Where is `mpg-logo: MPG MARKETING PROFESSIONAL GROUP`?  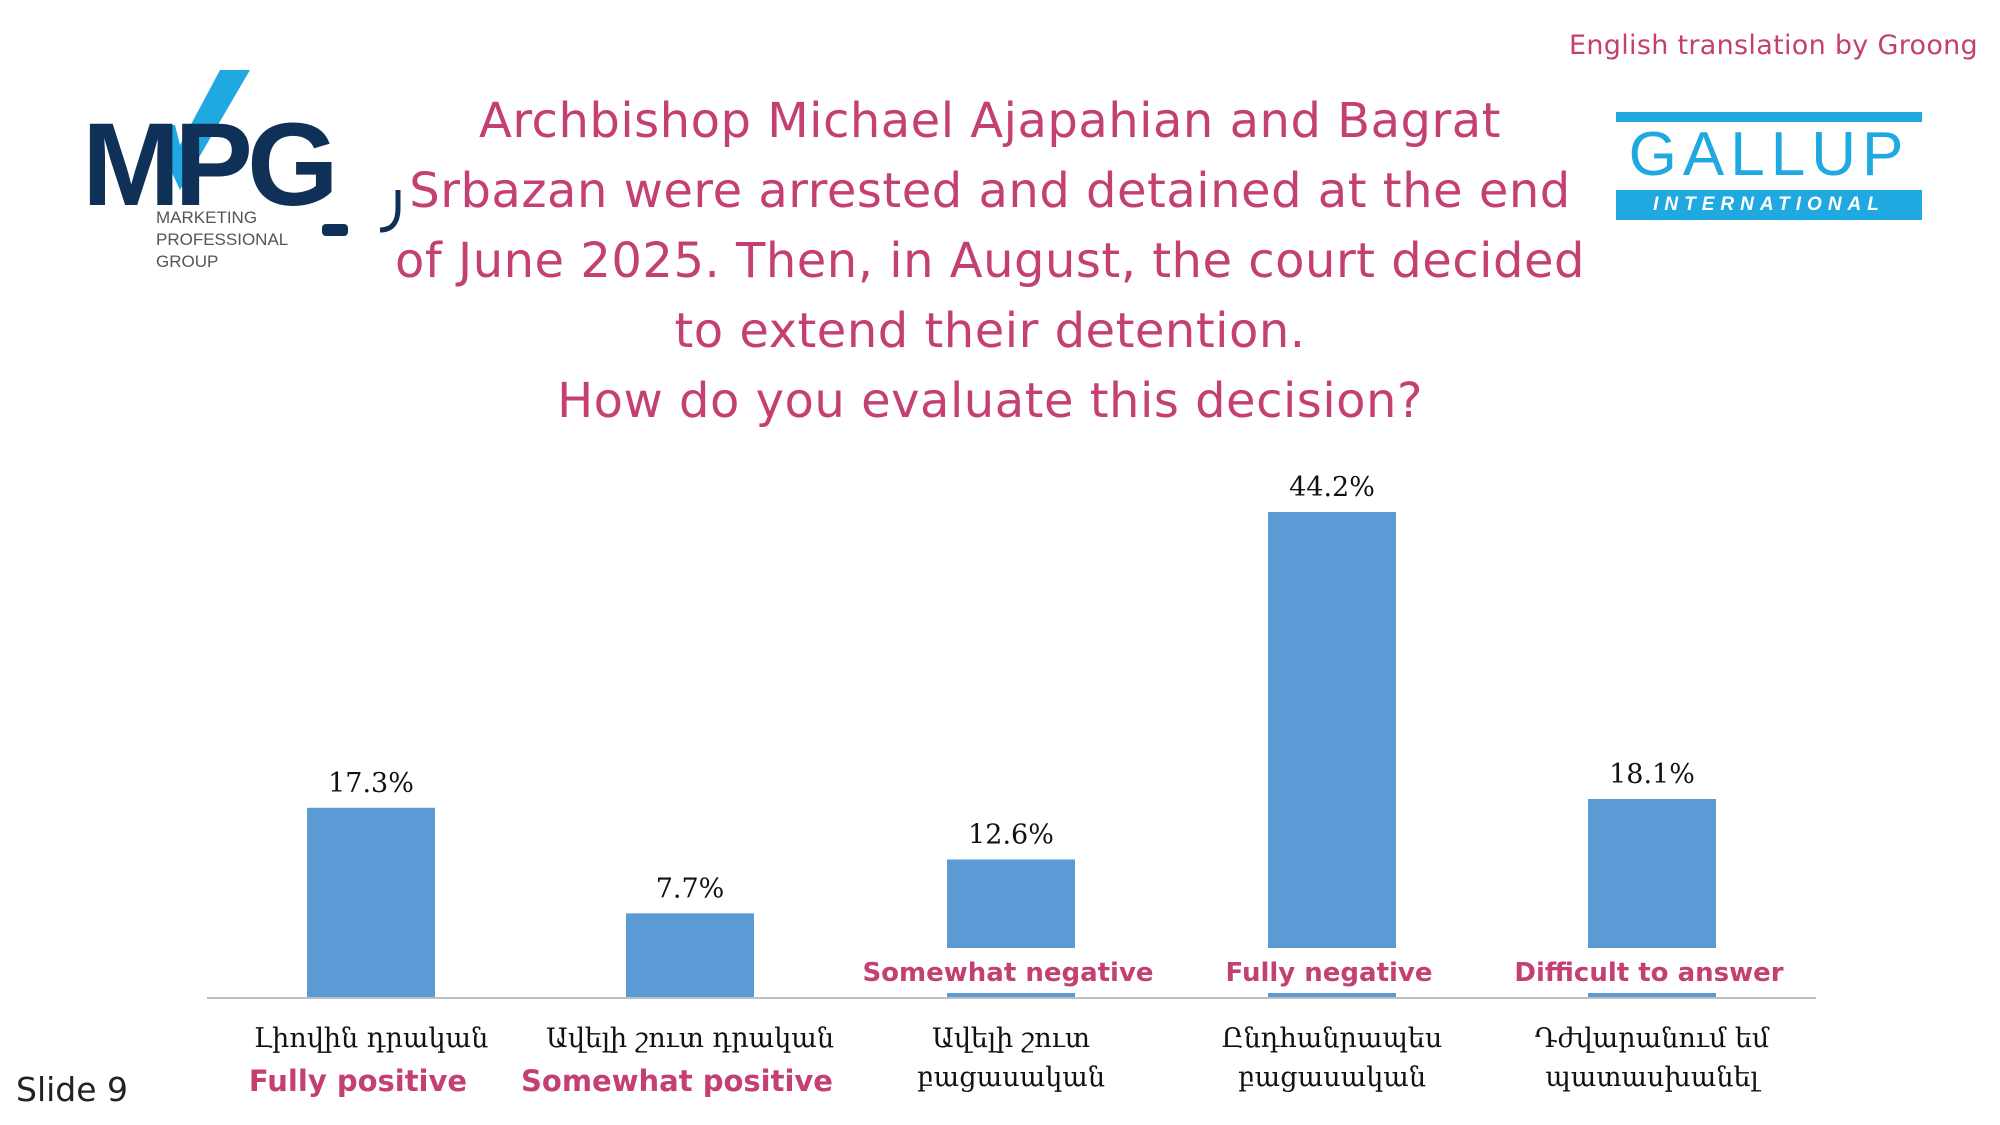
mpg-logo: MPG MARKETING PROFESSIONAL GROUP is located at coordinates (241, 170).